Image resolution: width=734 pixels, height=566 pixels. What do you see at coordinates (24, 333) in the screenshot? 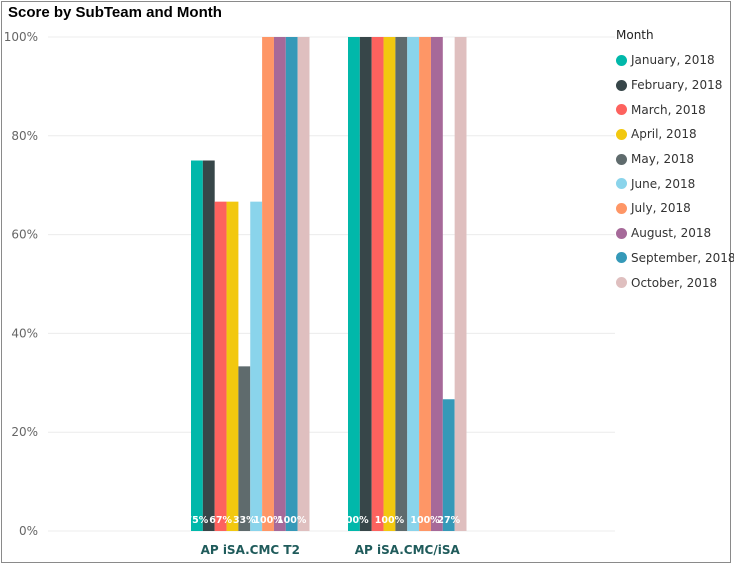
I see `y-tick-label: 40%` at bounding box center [24, 333].